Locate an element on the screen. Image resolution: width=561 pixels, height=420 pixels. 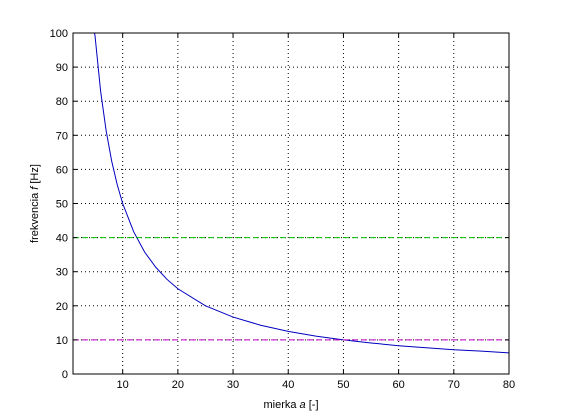
y-tick-label: 50 is located at coordinates (62, 205).